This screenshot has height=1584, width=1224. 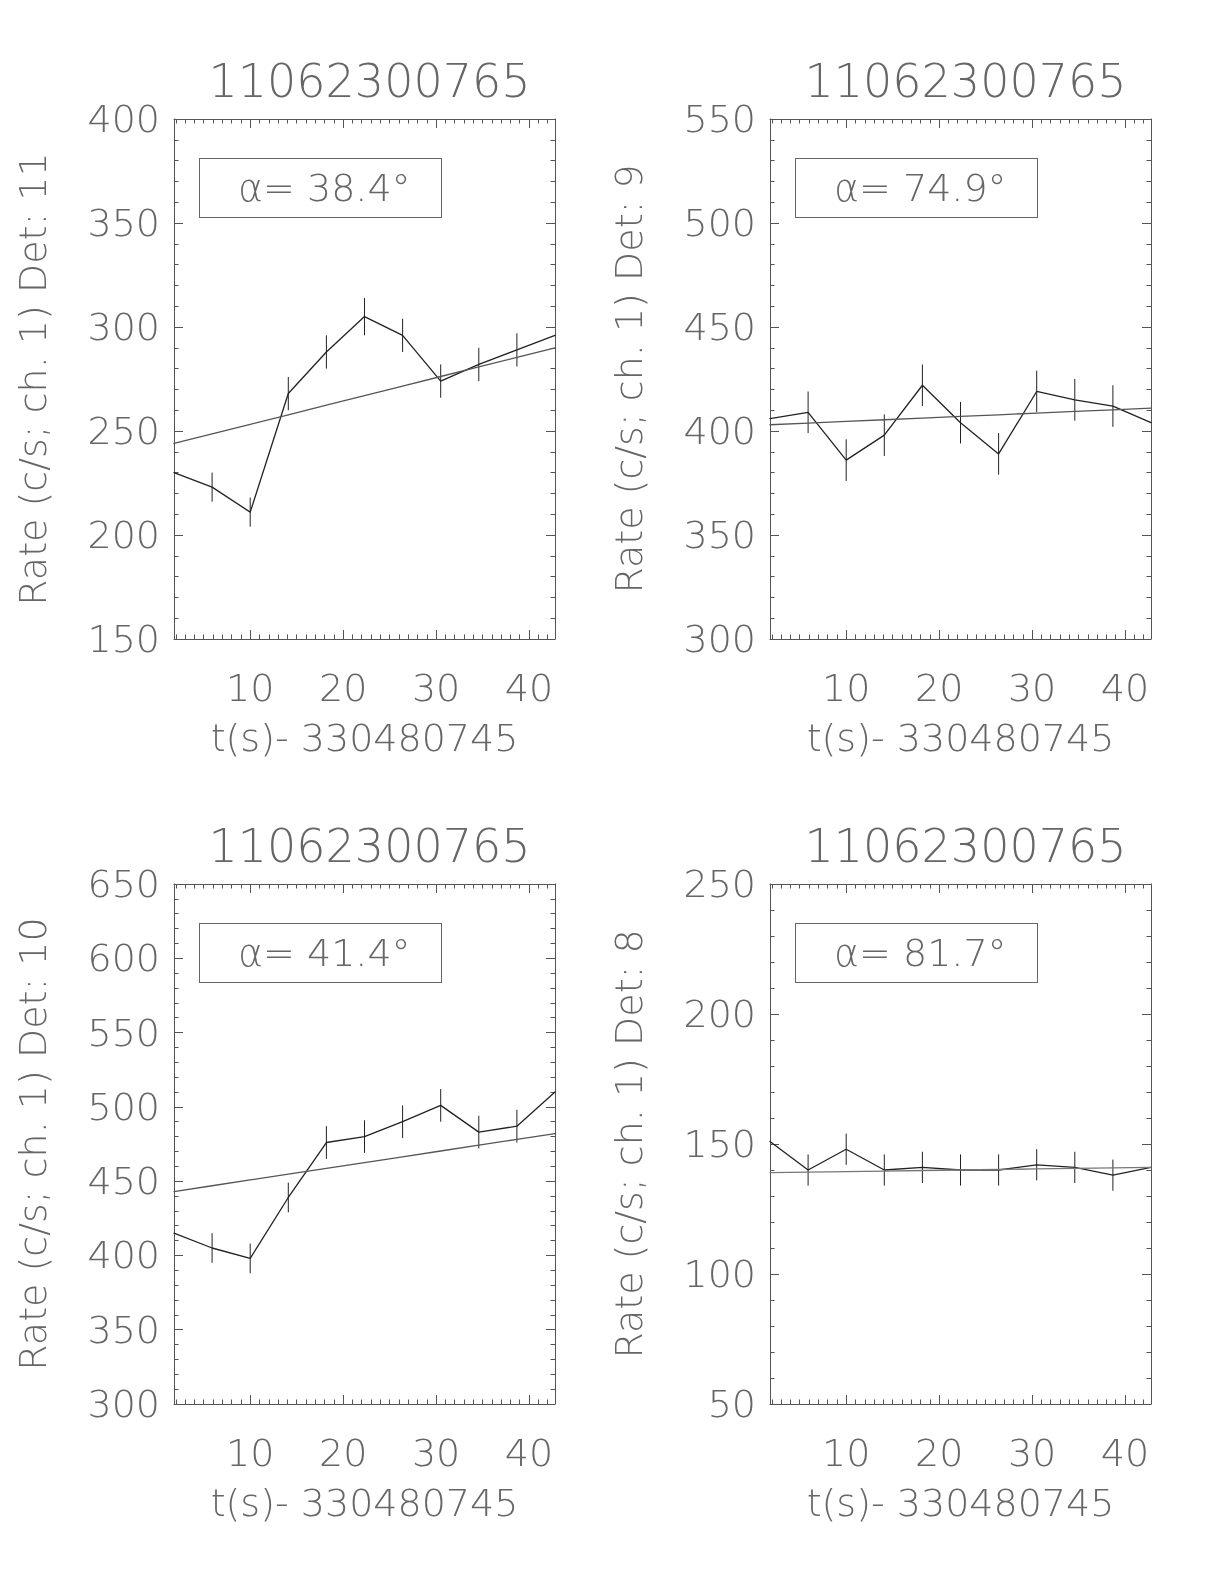 I want to click on text-frame: α= 41.4°, so click(x=320, y=953).